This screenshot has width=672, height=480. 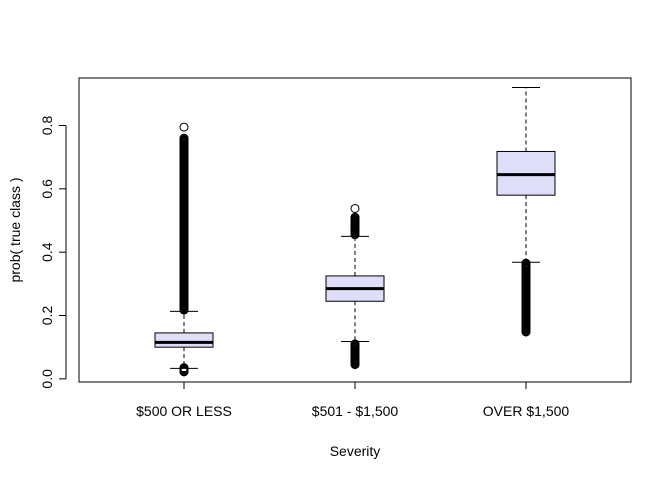 I want to click on y-tick-label: 0.4, so click(x=47, y=252).